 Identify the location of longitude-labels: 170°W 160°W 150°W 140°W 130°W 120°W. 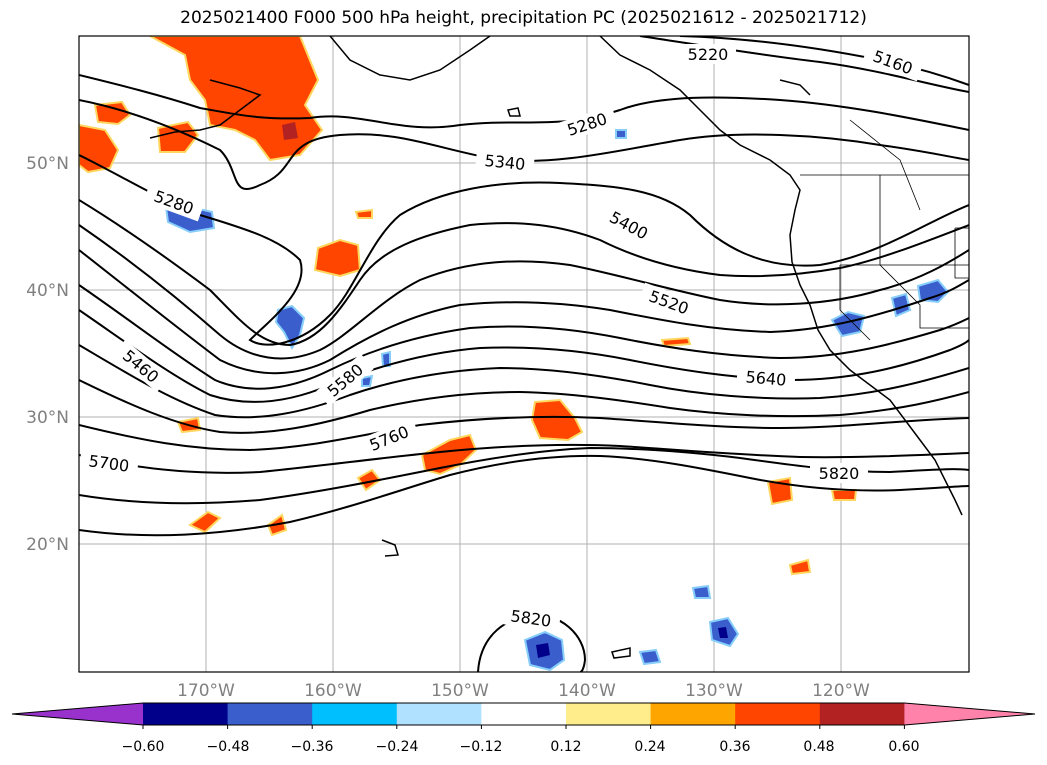
(523, 691).